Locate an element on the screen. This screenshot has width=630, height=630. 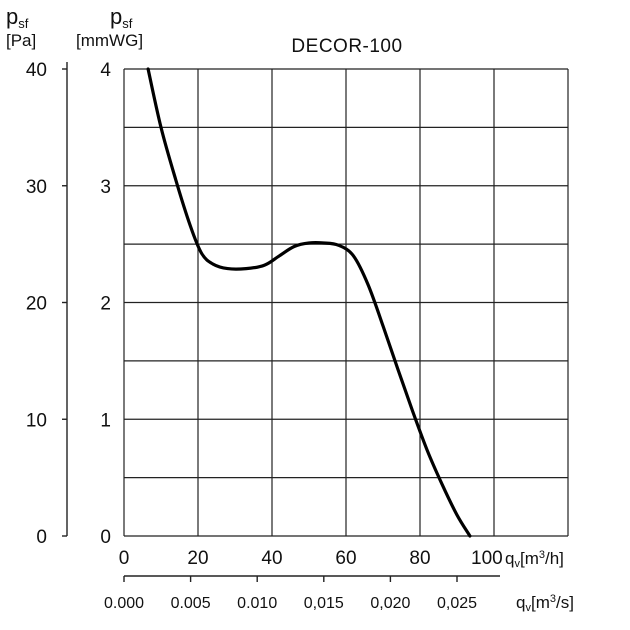
flow-m3h-tick-label: 100 is located at coordinates (487, 558).